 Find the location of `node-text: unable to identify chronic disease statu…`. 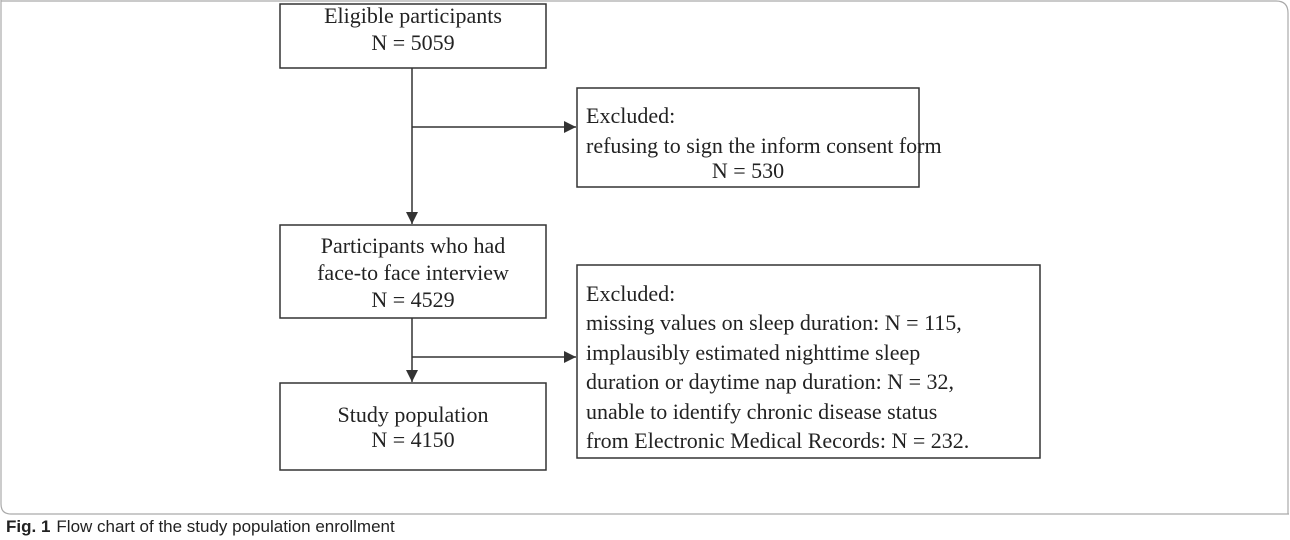

node-text: unable to identify chronic disease statu… is located at coordinates (761, 411).